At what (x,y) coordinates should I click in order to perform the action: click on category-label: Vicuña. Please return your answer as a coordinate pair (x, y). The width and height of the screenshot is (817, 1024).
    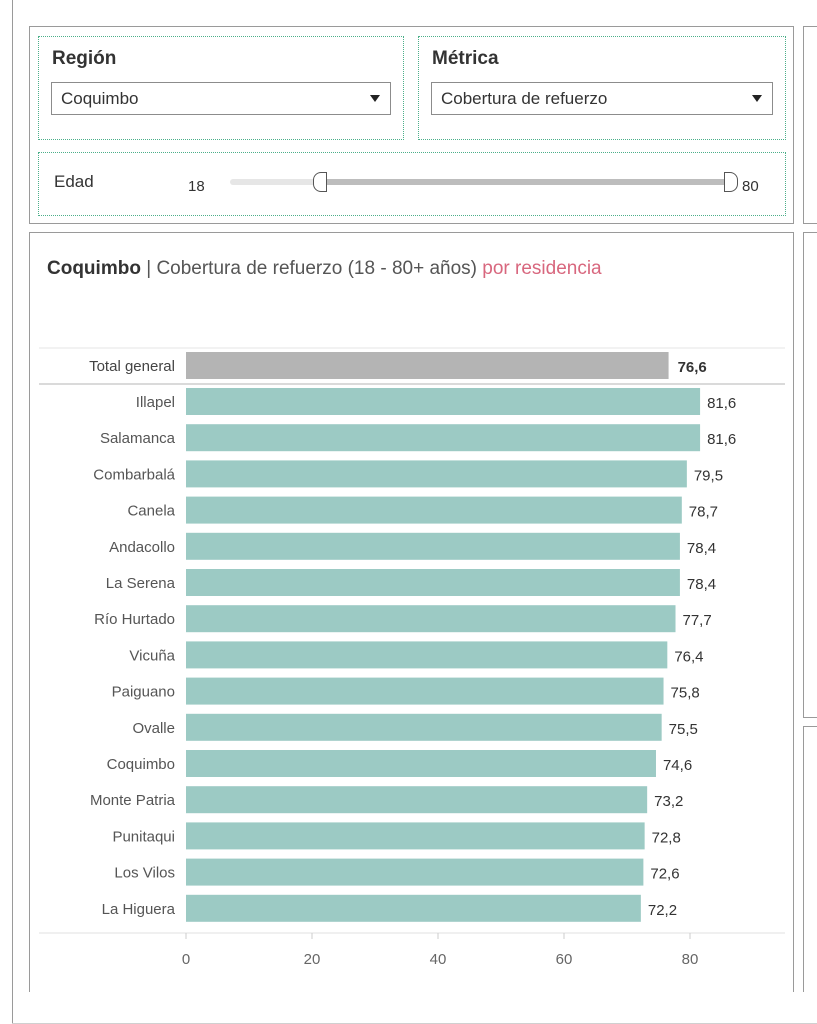
    Looking at the image, I should click on (152, 655).